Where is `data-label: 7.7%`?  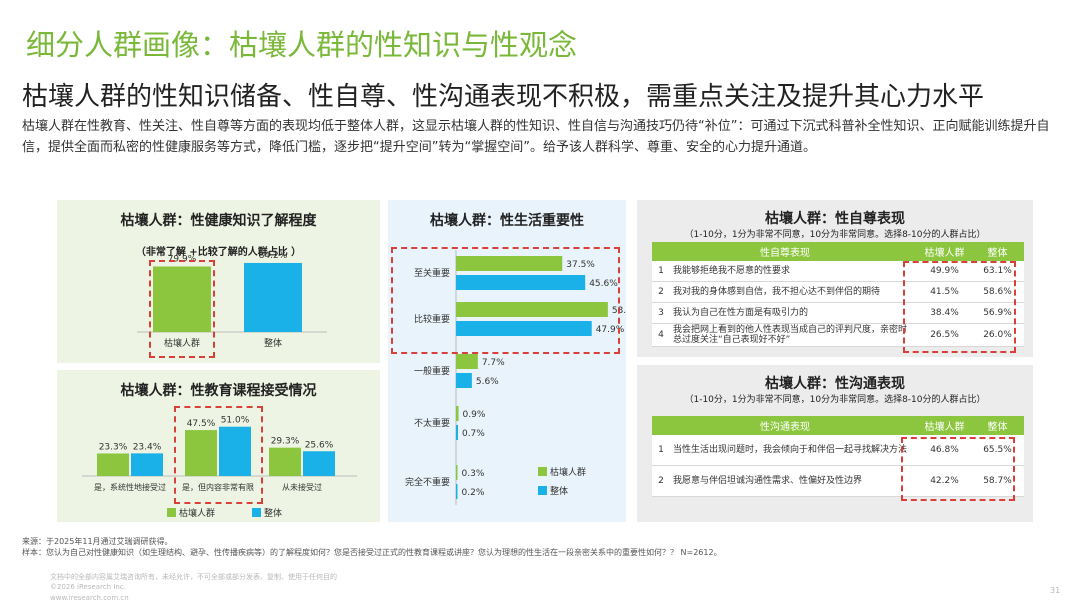
data-label: 7.7% is located at coordinates (493, 363).